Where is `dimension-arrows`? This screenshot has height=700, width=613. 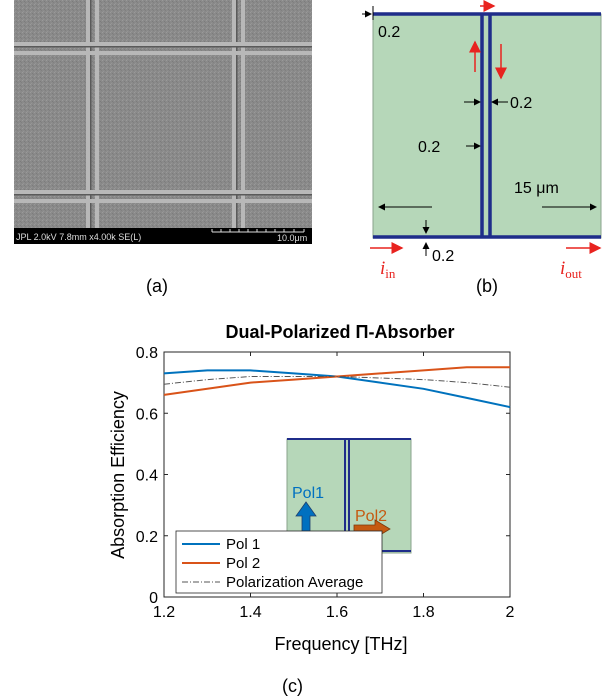 dimension-arrows is located at coordinates (479, 131).